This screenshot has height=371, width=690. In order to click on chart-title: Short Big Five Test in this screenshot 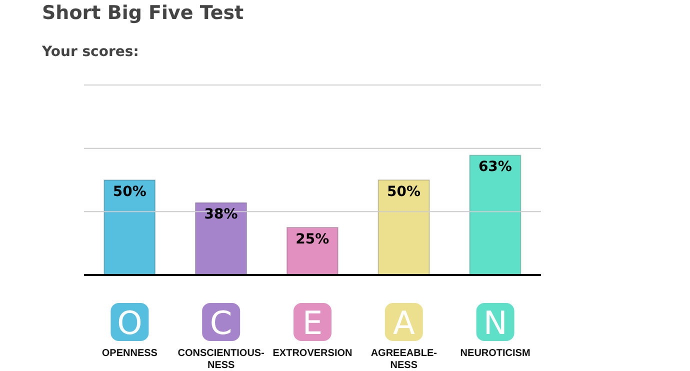, I will do `click(143, 13)`.